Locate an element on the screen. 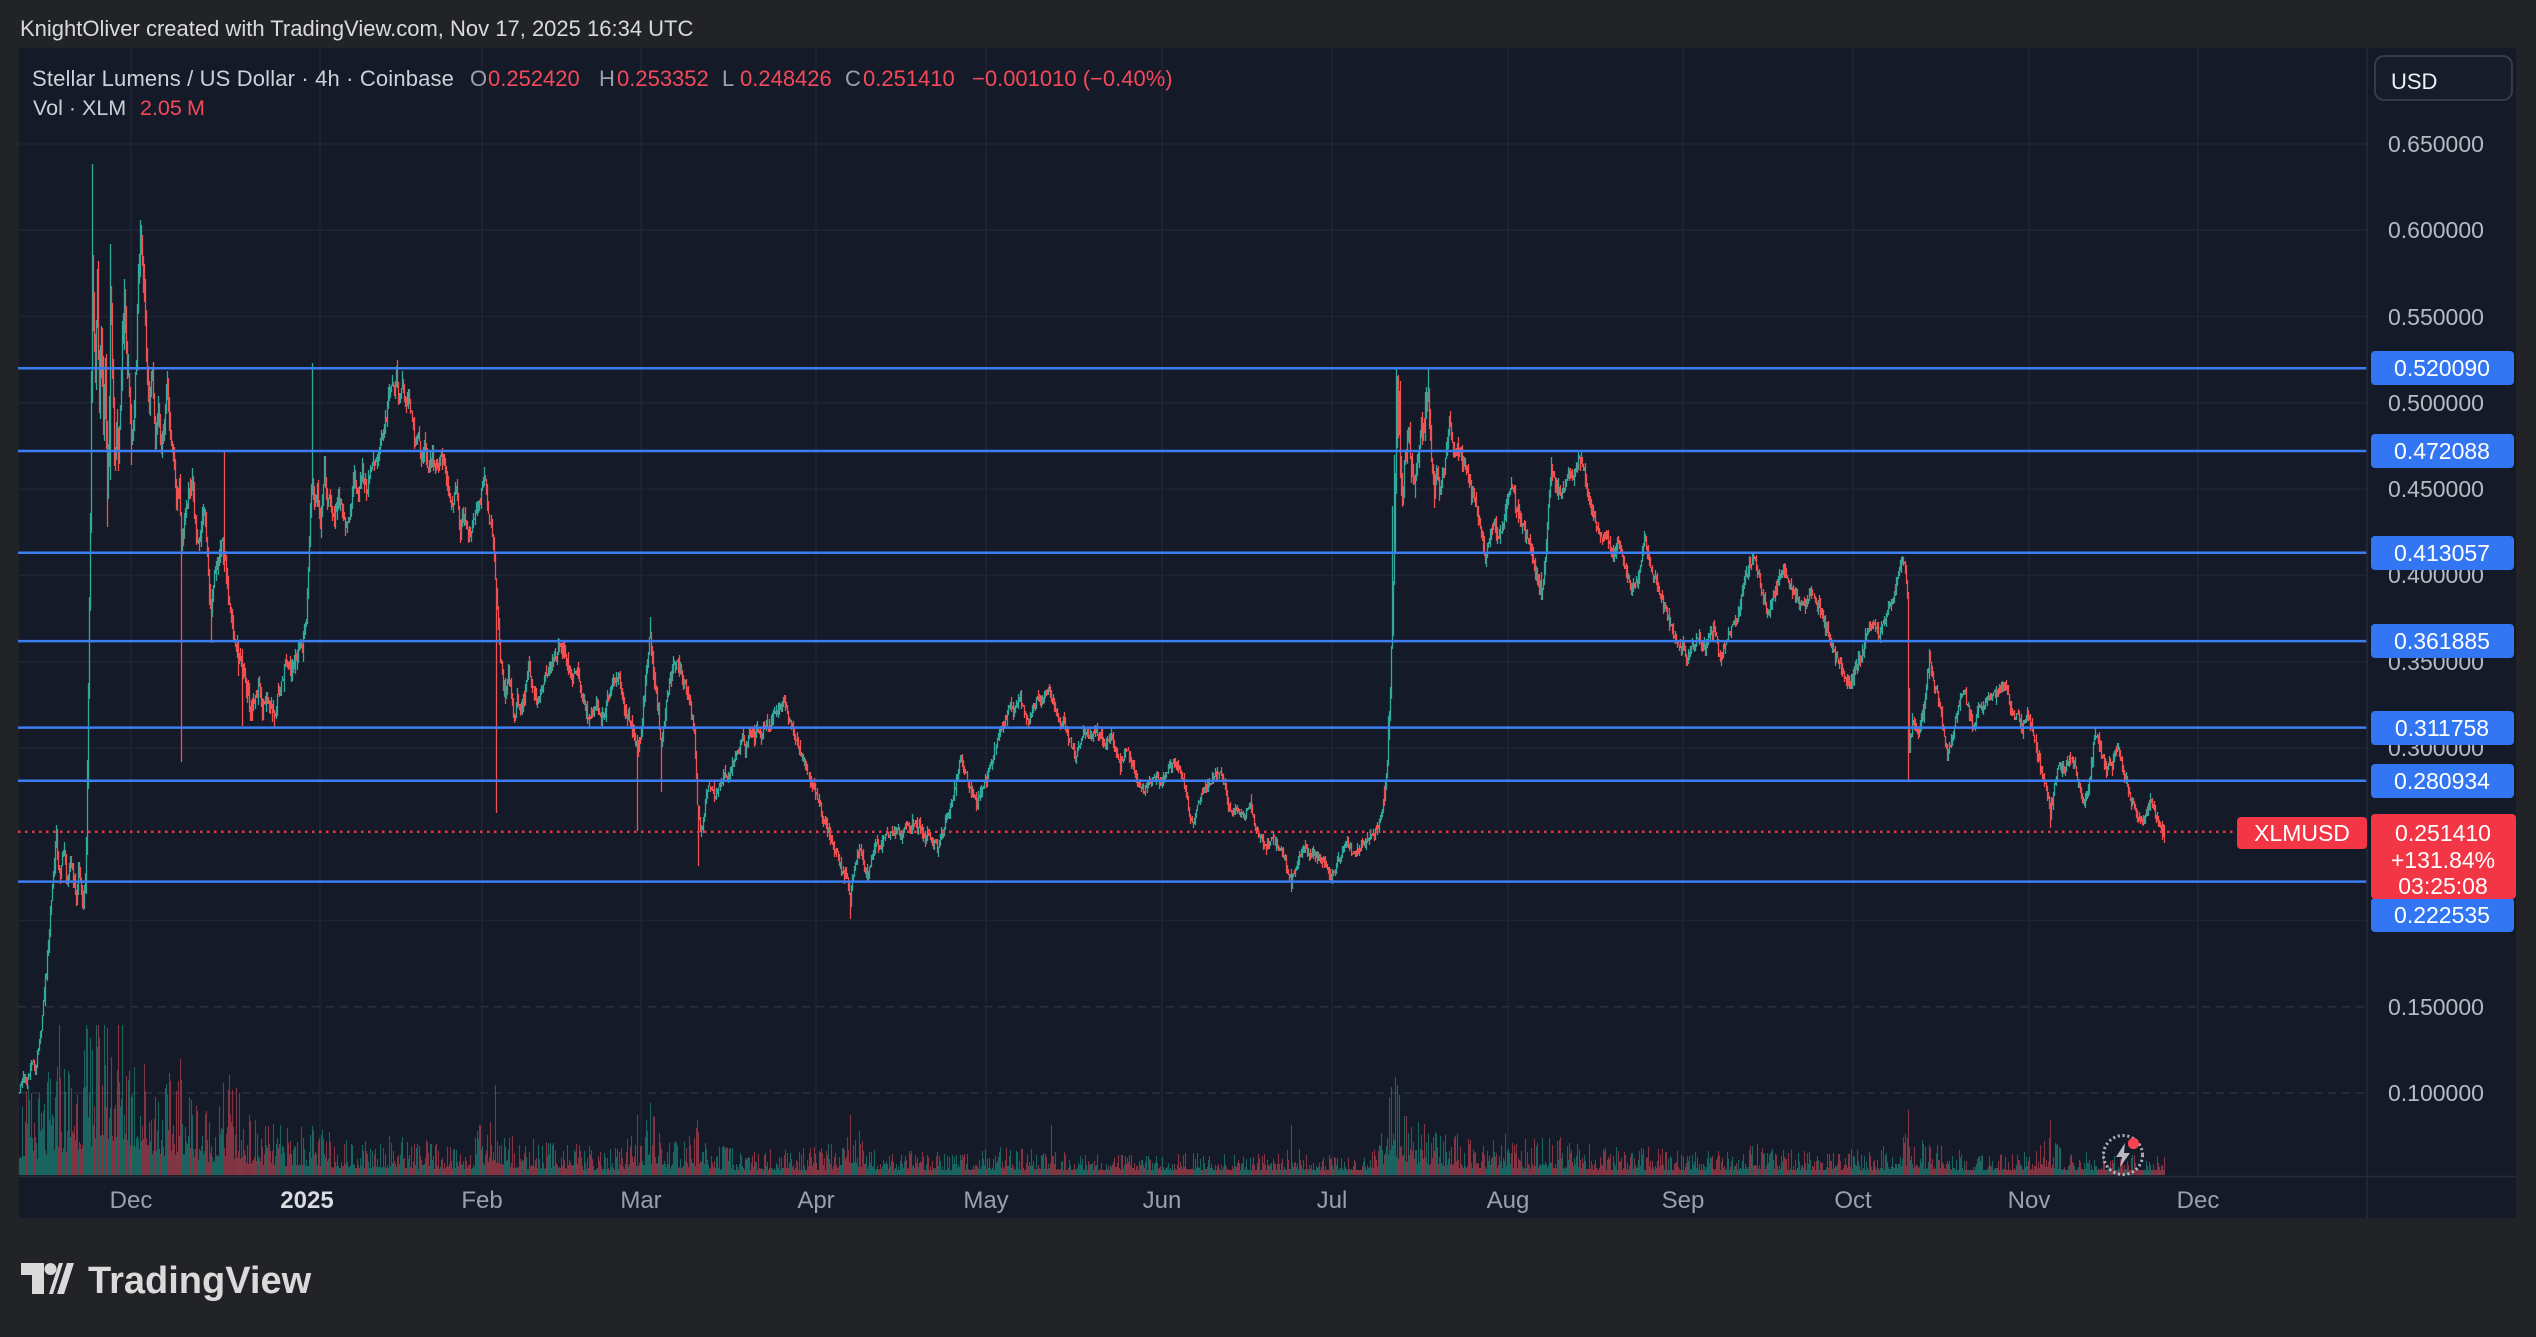 The height and width of the screenshot is (1337, 2536). svg-text: 0.650000 is located at coordinates (2436, 144).